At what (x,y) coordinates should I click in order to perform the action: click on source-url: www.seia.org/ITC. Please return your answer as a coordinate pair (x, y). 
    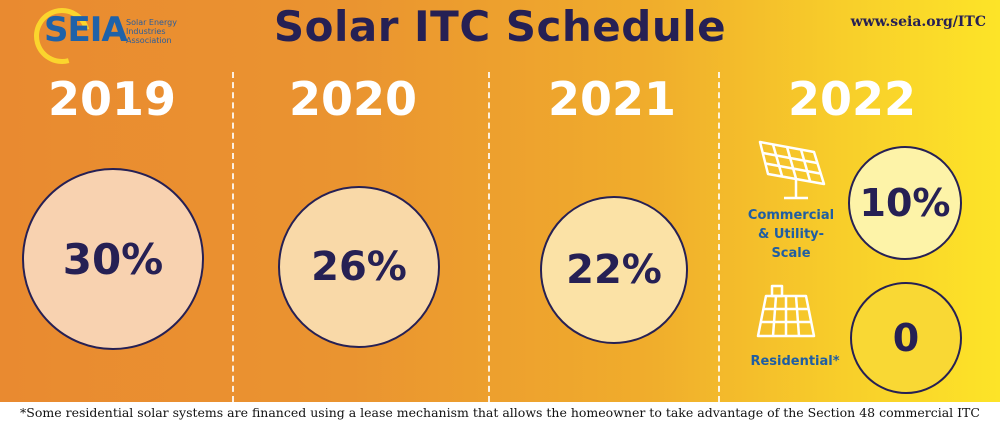
    Looking at the image, I should click on (918, 22).